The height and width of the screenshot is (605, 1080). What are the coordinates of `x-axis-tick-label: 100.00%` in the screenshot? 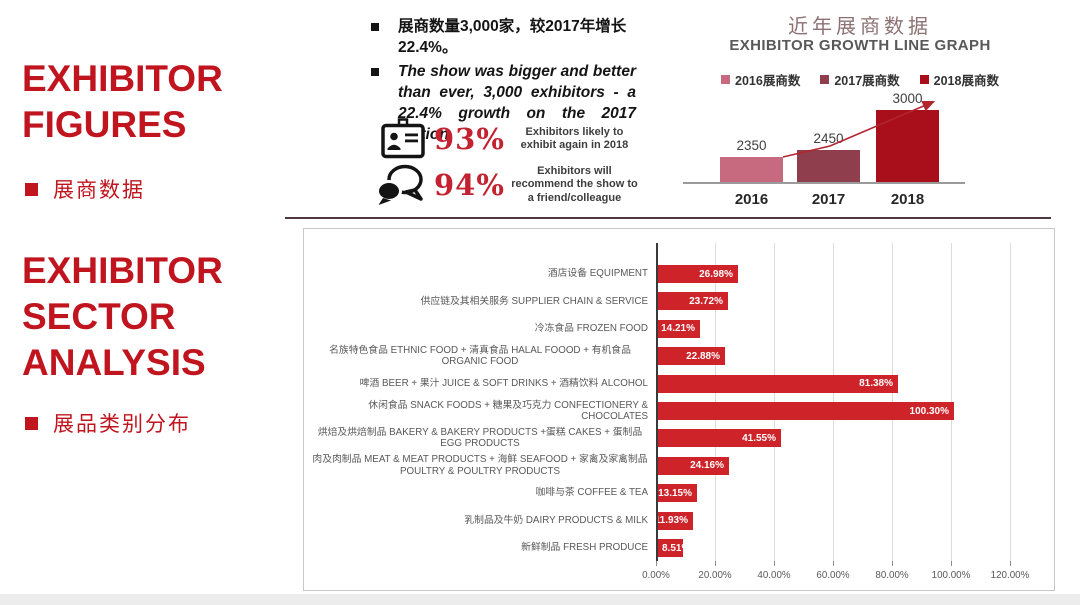 It's located at (951, 575).